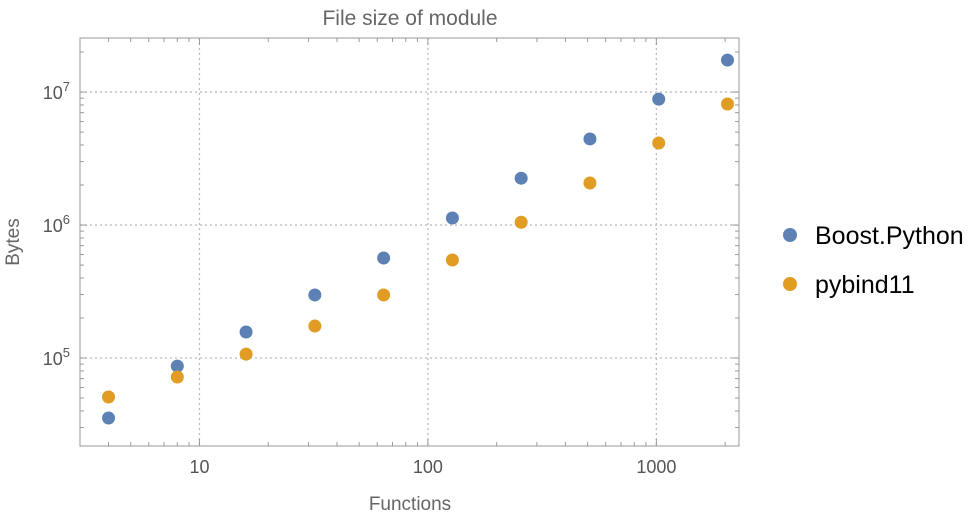 This screenshot has height=518, width=975. Describe the element at coordinates (410, 503) in the screenshot. I see `x-axis-label: Functions` at that location.